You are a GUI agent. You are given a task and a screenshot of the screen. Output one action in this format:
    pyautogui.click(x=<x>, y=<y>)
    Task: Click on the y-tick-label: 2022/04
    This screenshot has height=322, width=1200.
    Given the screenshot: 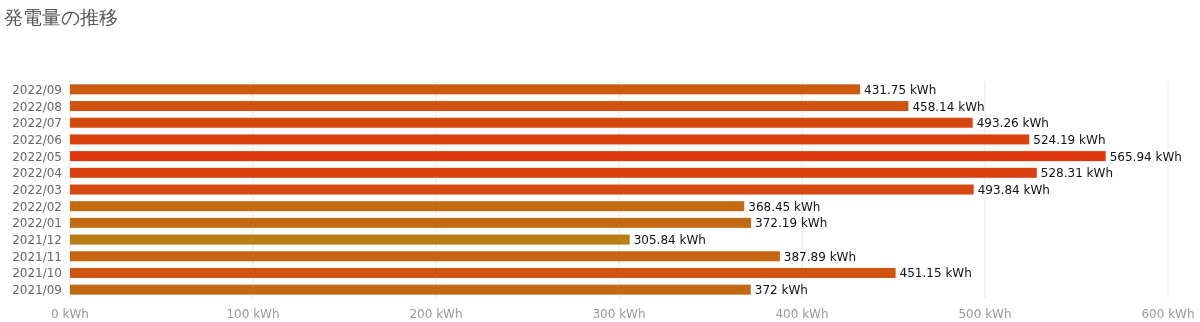 What is the action you would take?
    pyautogui.click(x=37, y=173)
    